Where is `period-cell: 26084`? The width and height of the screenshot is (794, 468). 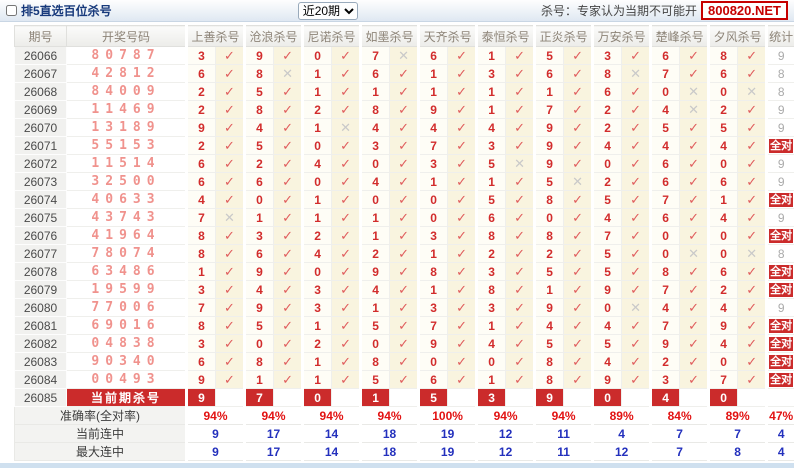 period-cell: 26084 is located at coordinates (41, 380).